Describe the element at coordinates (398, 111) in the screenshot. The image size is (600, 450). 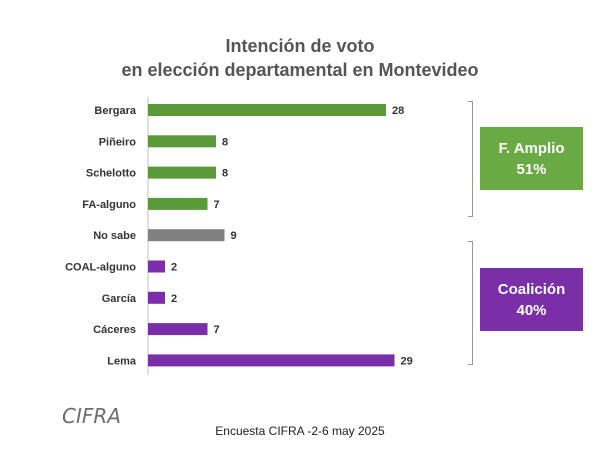
I see `value-label-bergara: 28` at that location.